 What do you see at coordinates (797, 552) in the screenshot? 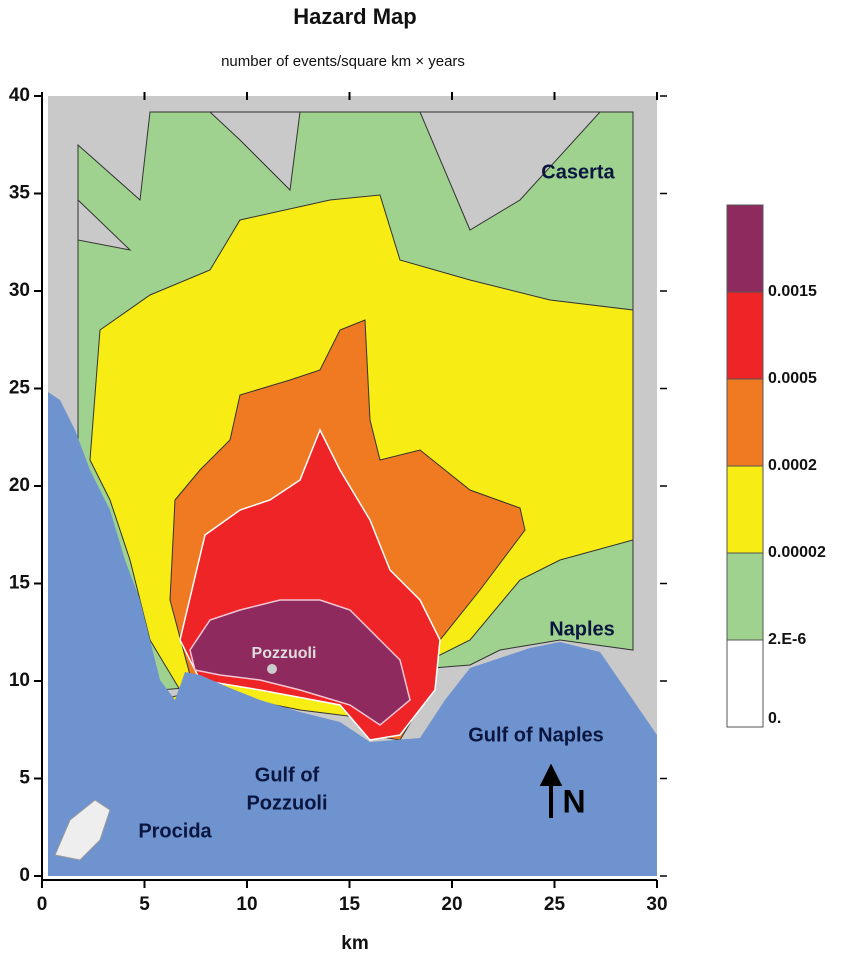
I see `colorbar-label: 0.00002` at bounding box center [797, 552].